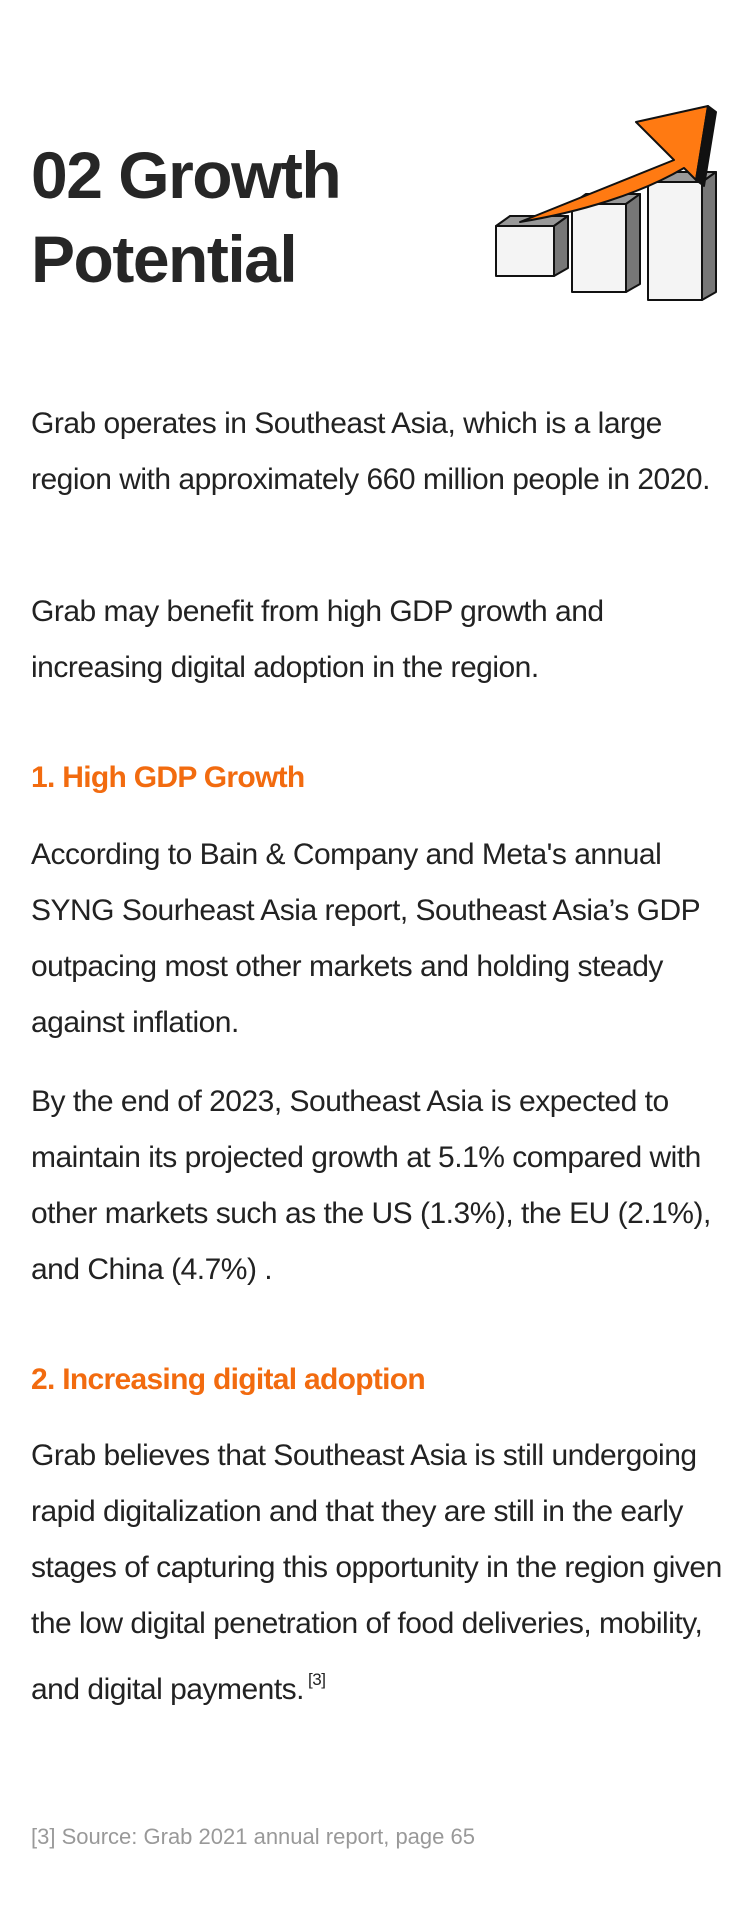 The width and height of the screenshot is (748, 1931). Describe the element at coordinates (168, 777) in the screenshot. I see `section-heading: 1. High GDP Growth` at that location.